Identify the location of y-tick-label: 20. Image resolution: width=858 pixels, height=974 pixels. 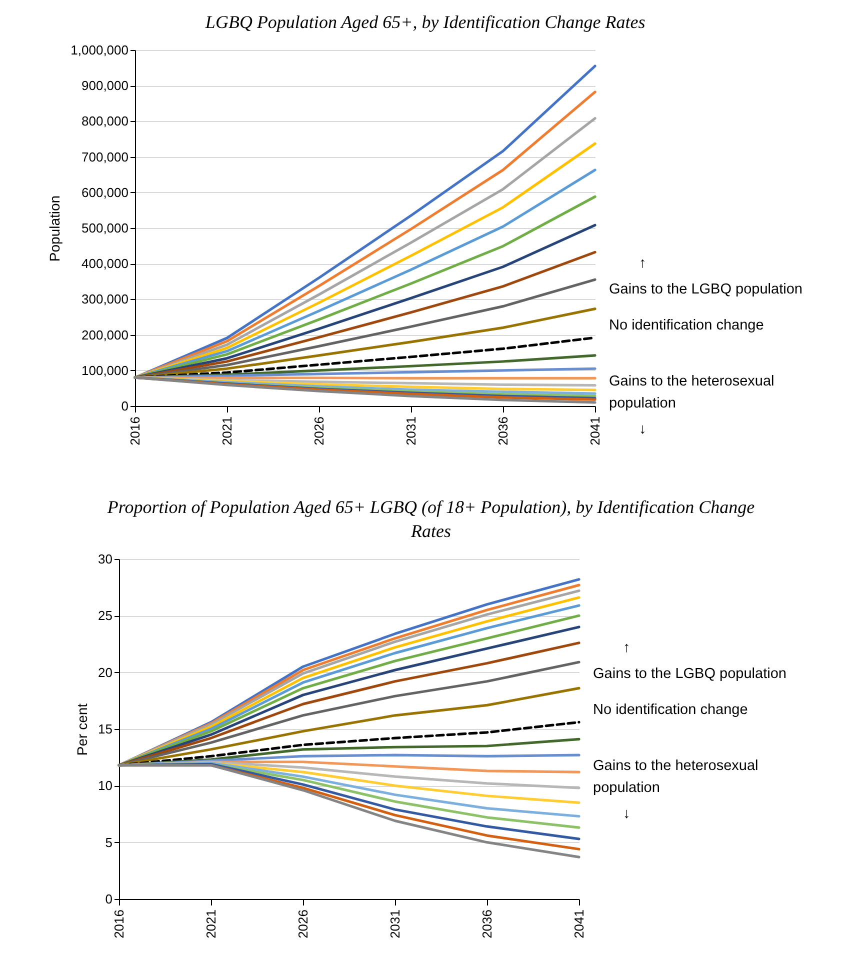
(105, 672).